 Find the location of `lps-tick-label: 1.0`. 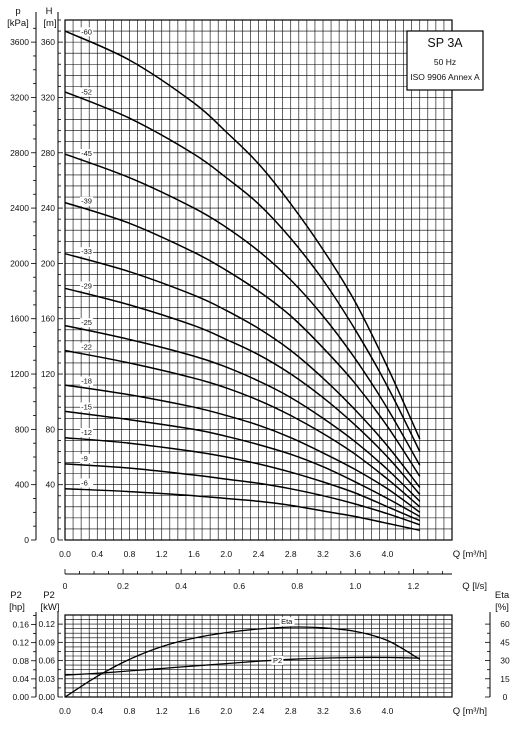

lps-tick-label: 1.0 is located at coordinates (355, 586).